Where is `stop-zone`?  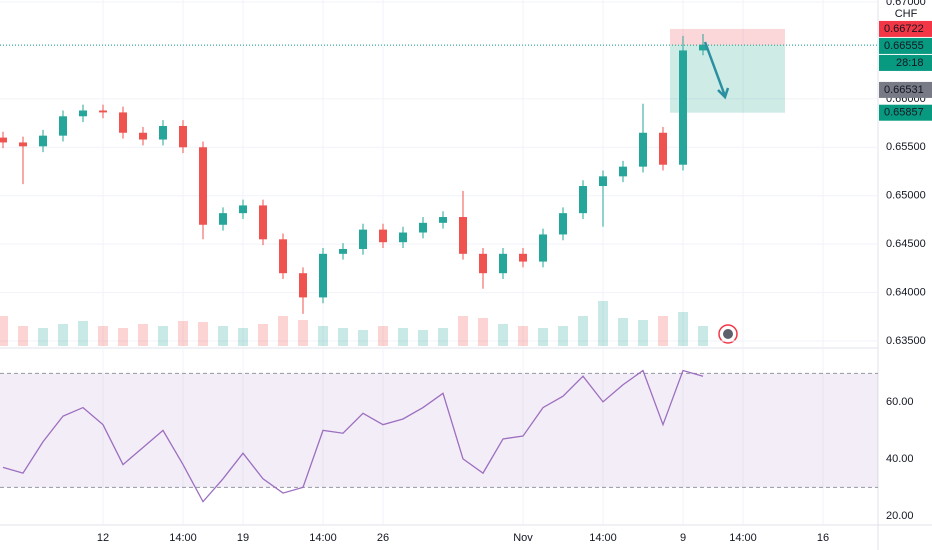 stop-zone is located at coordinates (727, 37).